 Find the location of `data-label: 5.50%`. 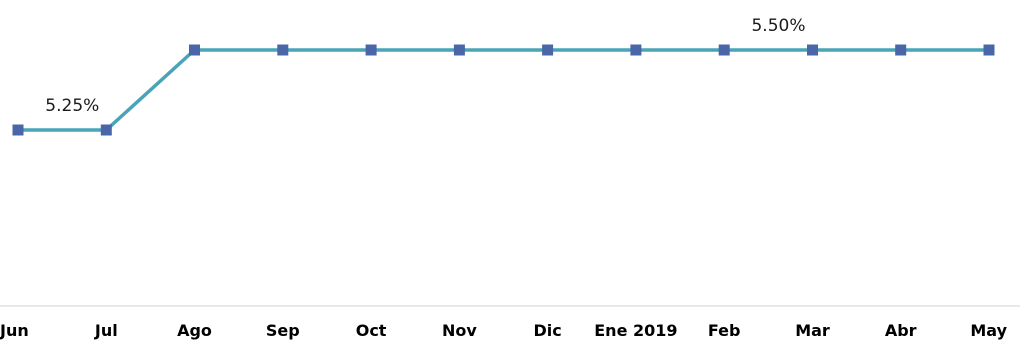

data-label: 5.50% is located at coordinates (778, 26).